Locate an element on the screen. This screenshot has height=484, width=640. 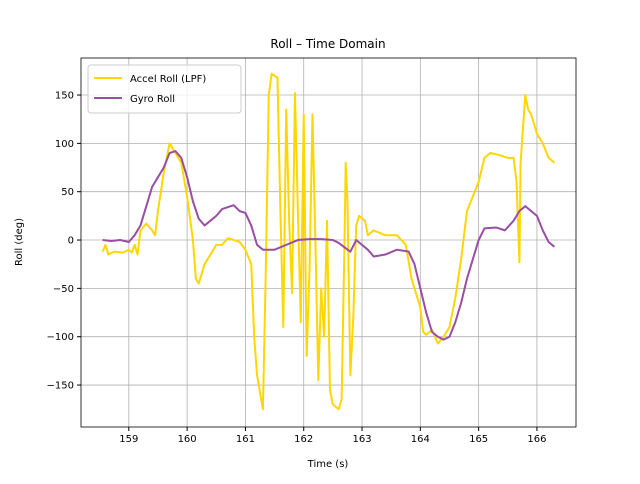
legend-label: Gyro Roll is located at coordinates (152, 99).